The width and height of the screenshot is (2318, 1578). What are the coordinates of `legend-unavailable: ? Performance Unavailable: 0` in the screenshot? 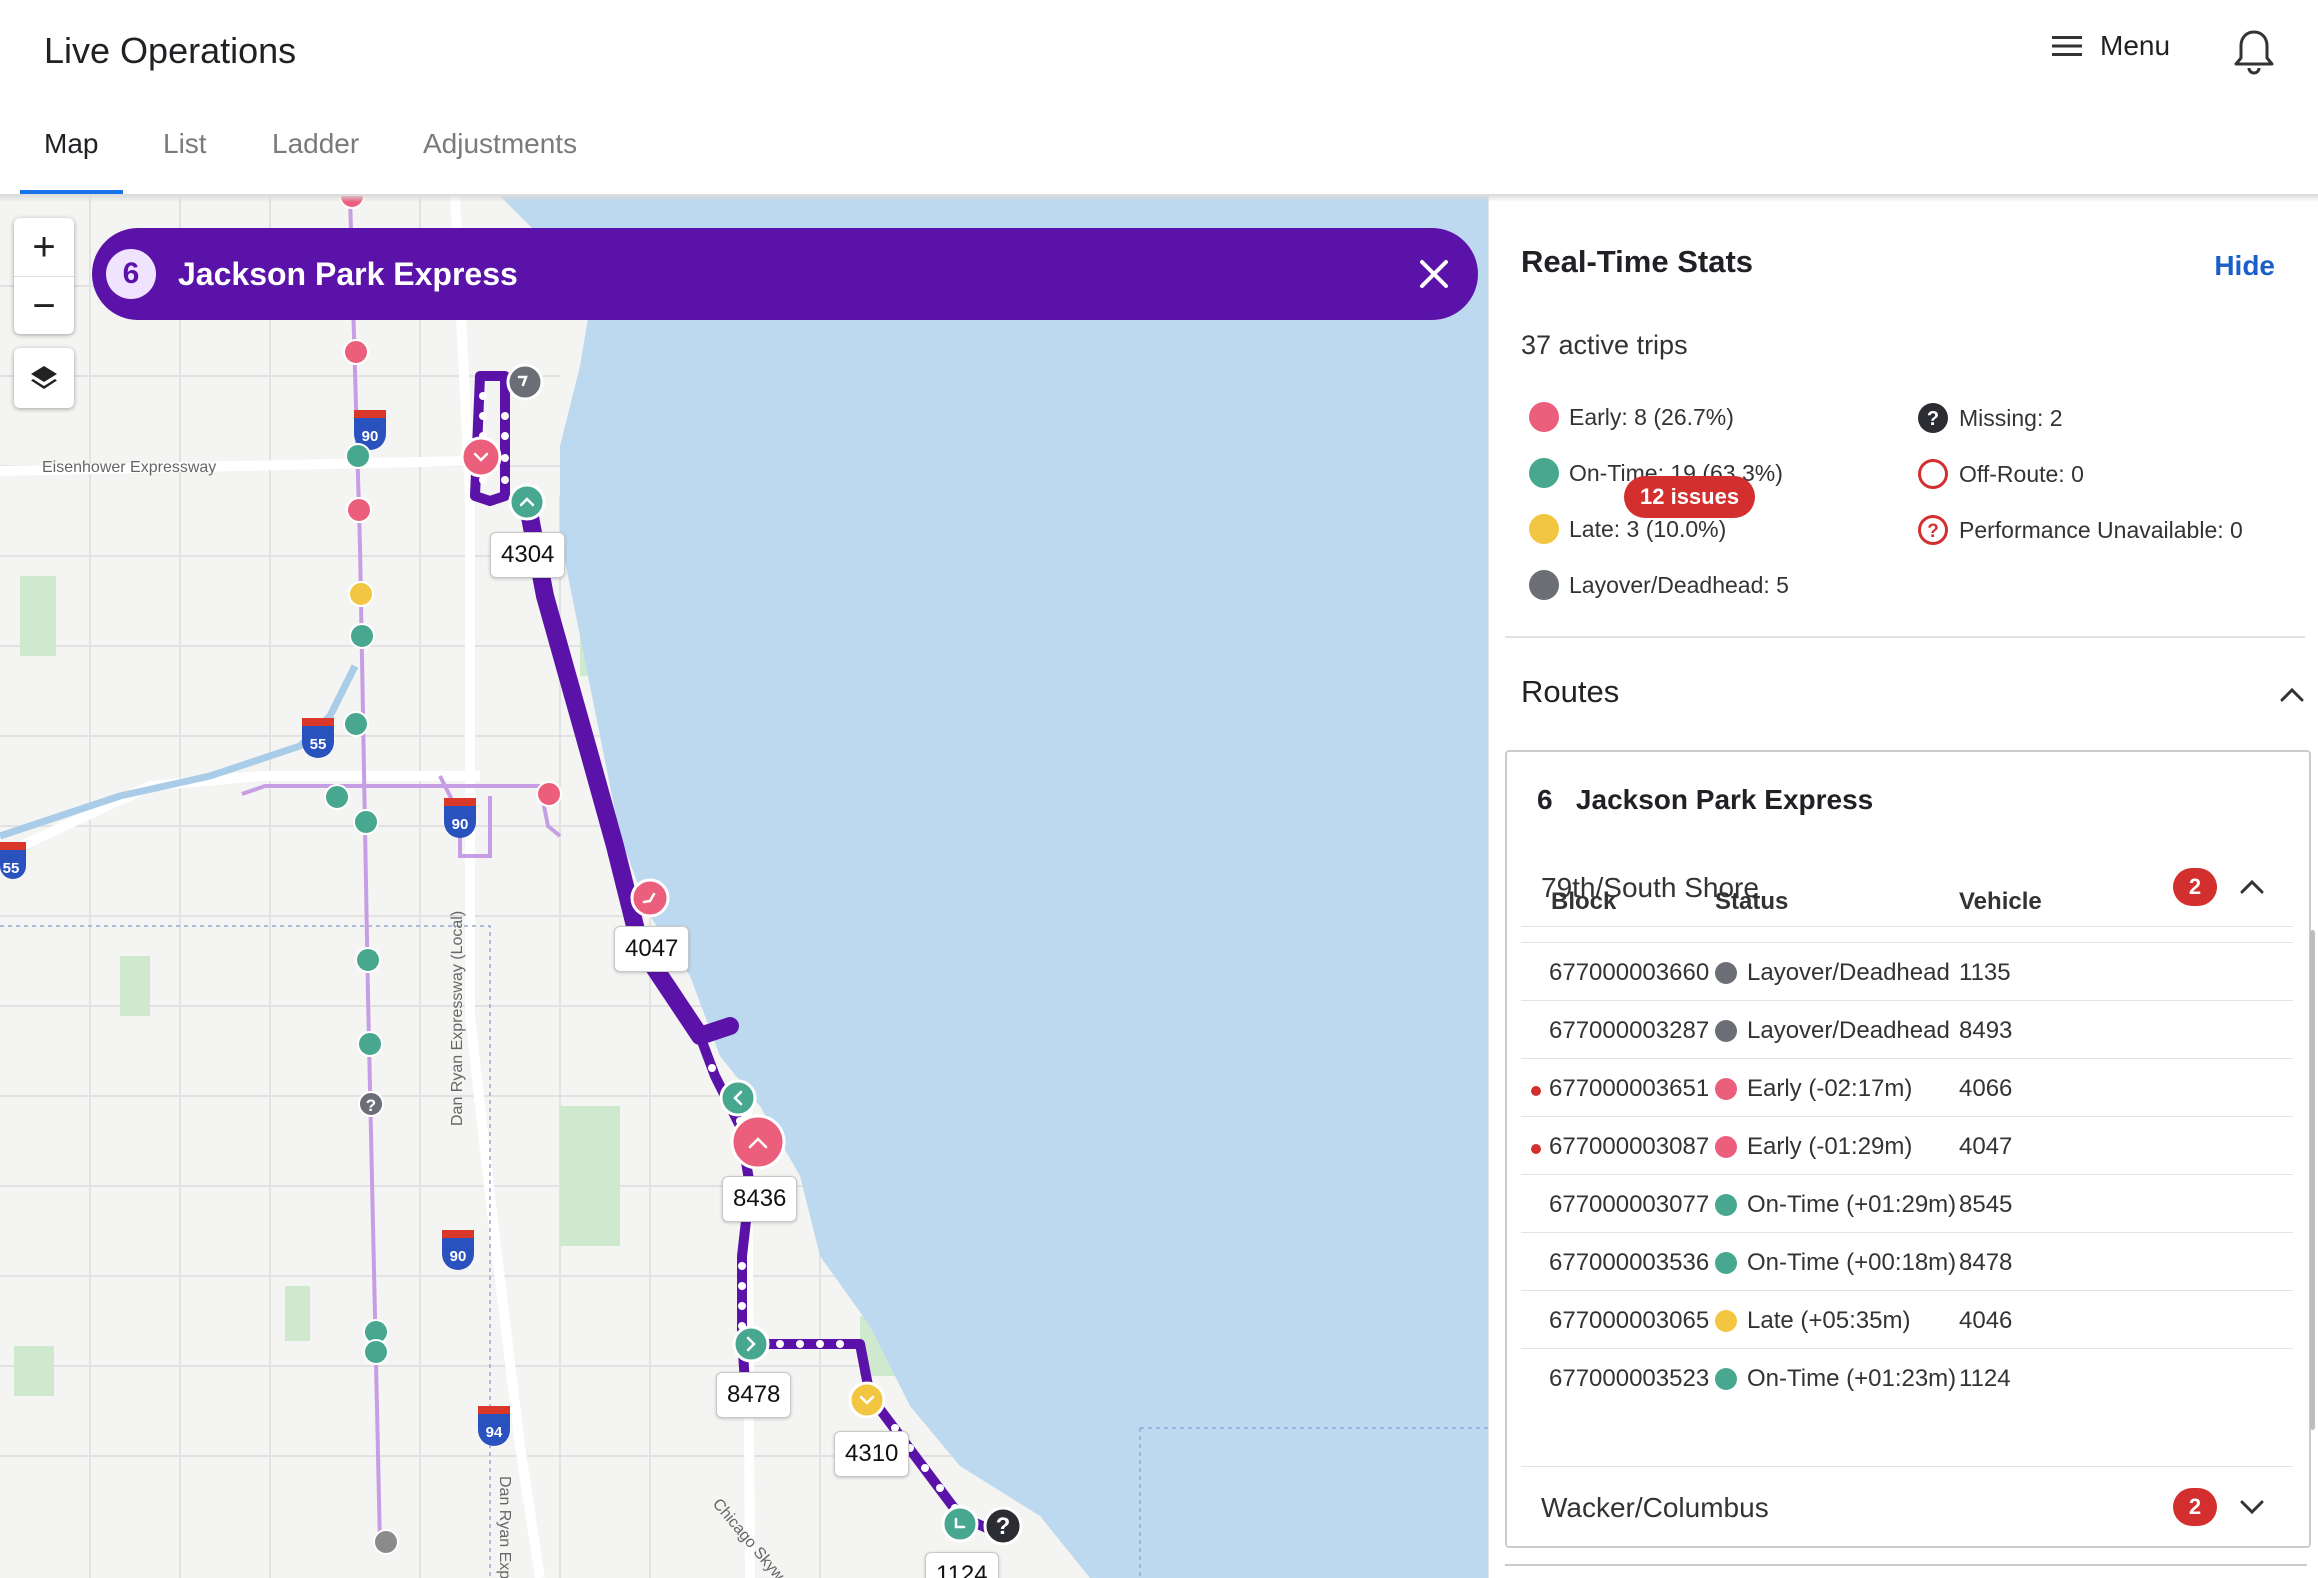 It's located at (2080, 530).